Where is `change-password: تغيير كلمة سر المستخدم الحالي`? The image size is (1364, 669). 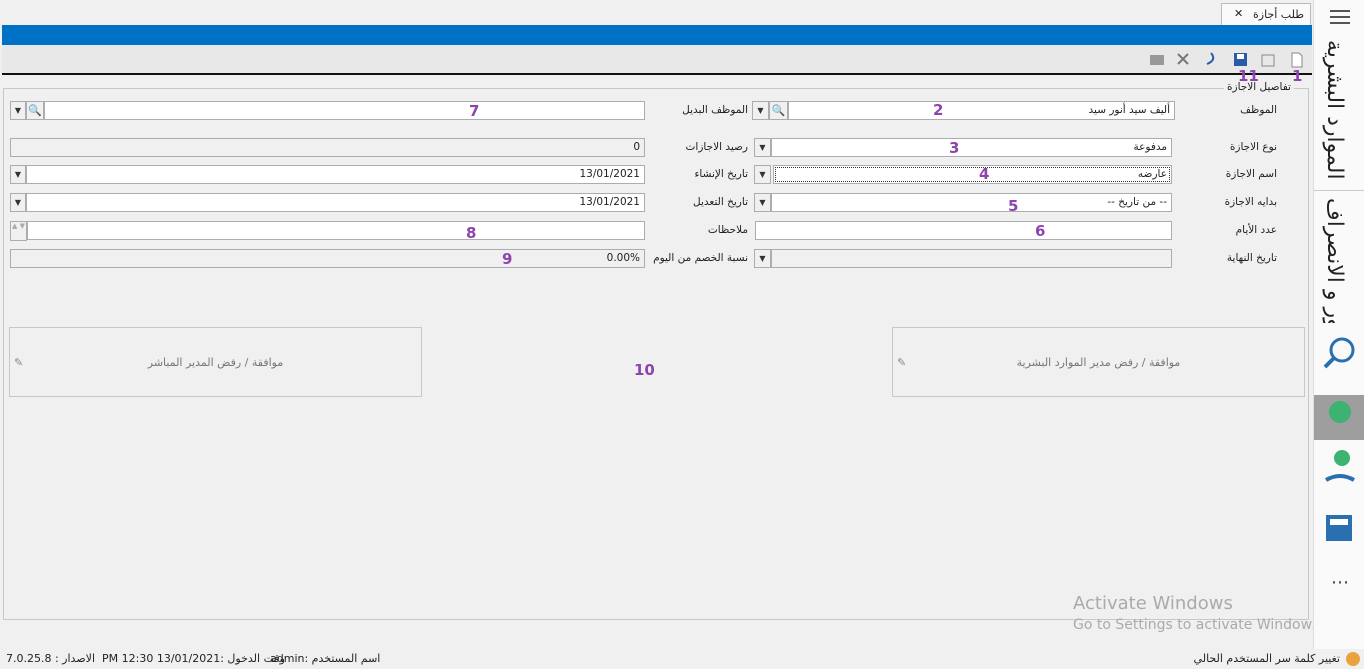 change-password: تغيير كلمة سر المستخدم الحالي is located at coordinates (1266, 658).